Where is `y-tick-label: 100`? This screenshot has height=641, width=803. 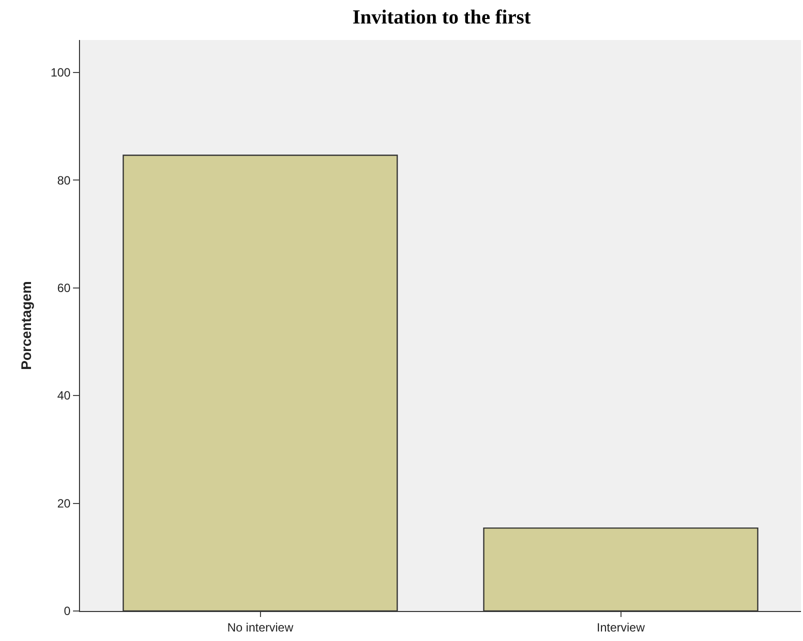
y-tick-label: 100 is located at coordinates (60, 73).